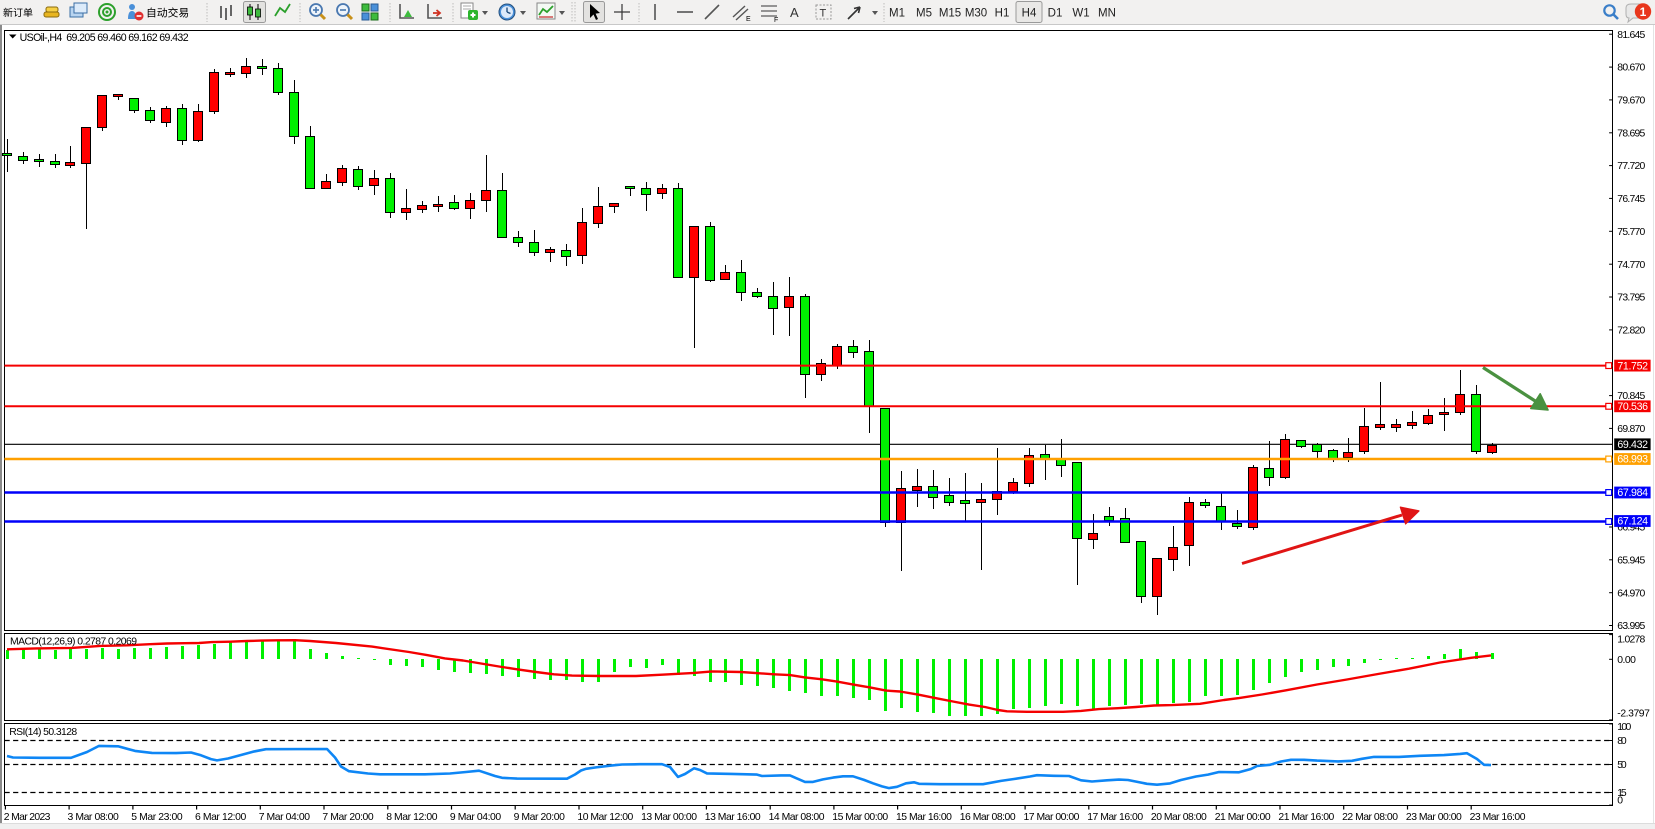 The width and height of the screenshot is (1655, 829). Describe the element at coordinates (605, 817) in the screenshot. I see `svg-text: 10 Mar 12:00` at that location.